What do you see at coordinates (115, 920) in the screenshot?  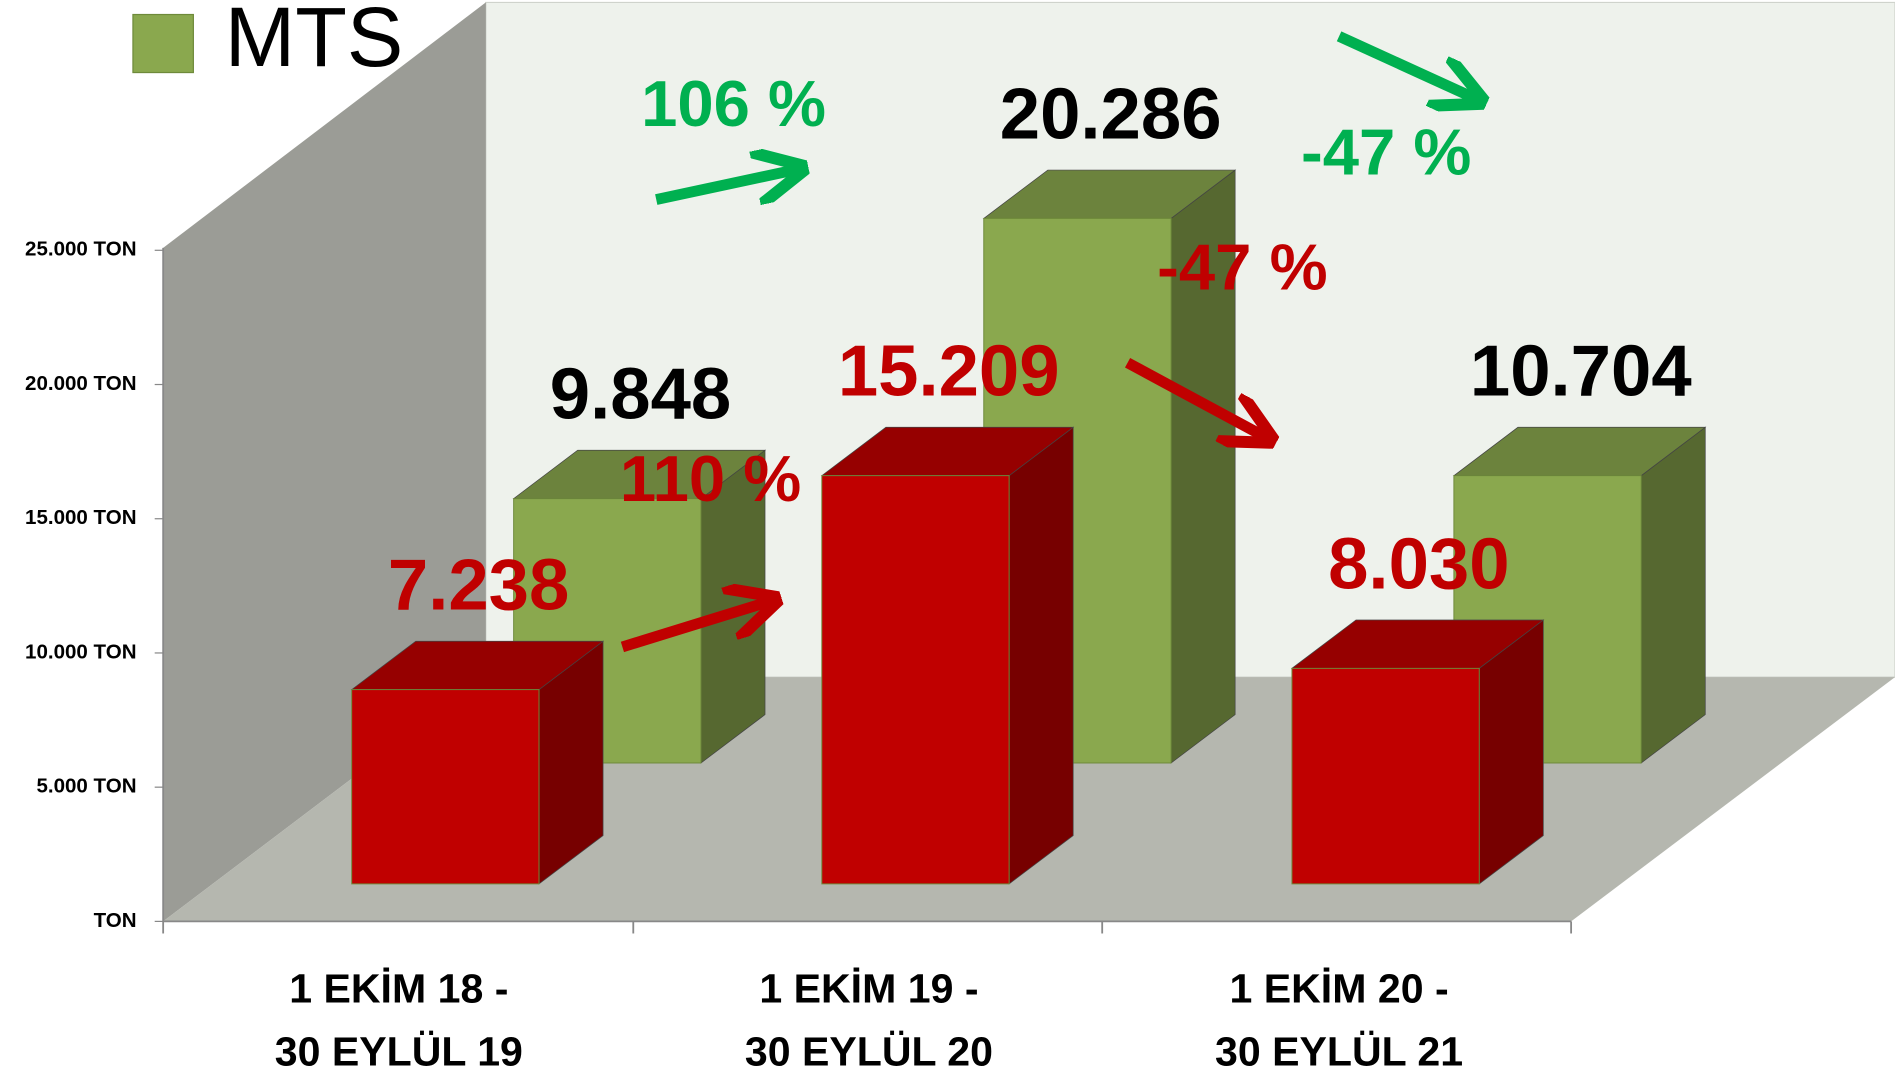 I see `y-tick-label: TON` at bounding box center [115, 920].